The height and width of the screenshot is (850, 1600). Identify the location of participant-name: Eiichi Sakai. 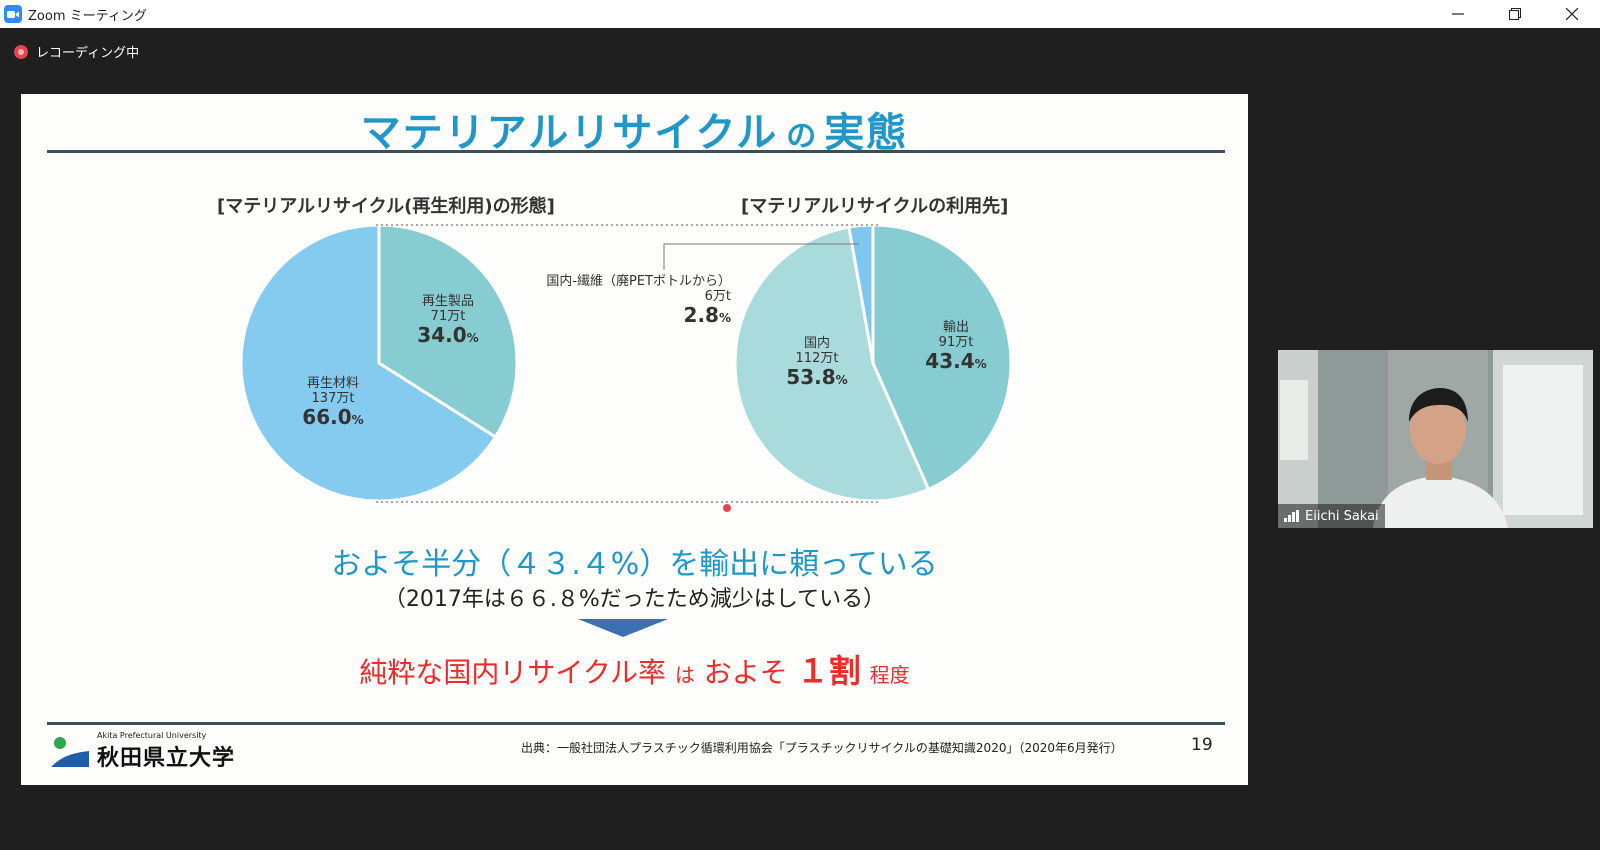
(1342, 516).